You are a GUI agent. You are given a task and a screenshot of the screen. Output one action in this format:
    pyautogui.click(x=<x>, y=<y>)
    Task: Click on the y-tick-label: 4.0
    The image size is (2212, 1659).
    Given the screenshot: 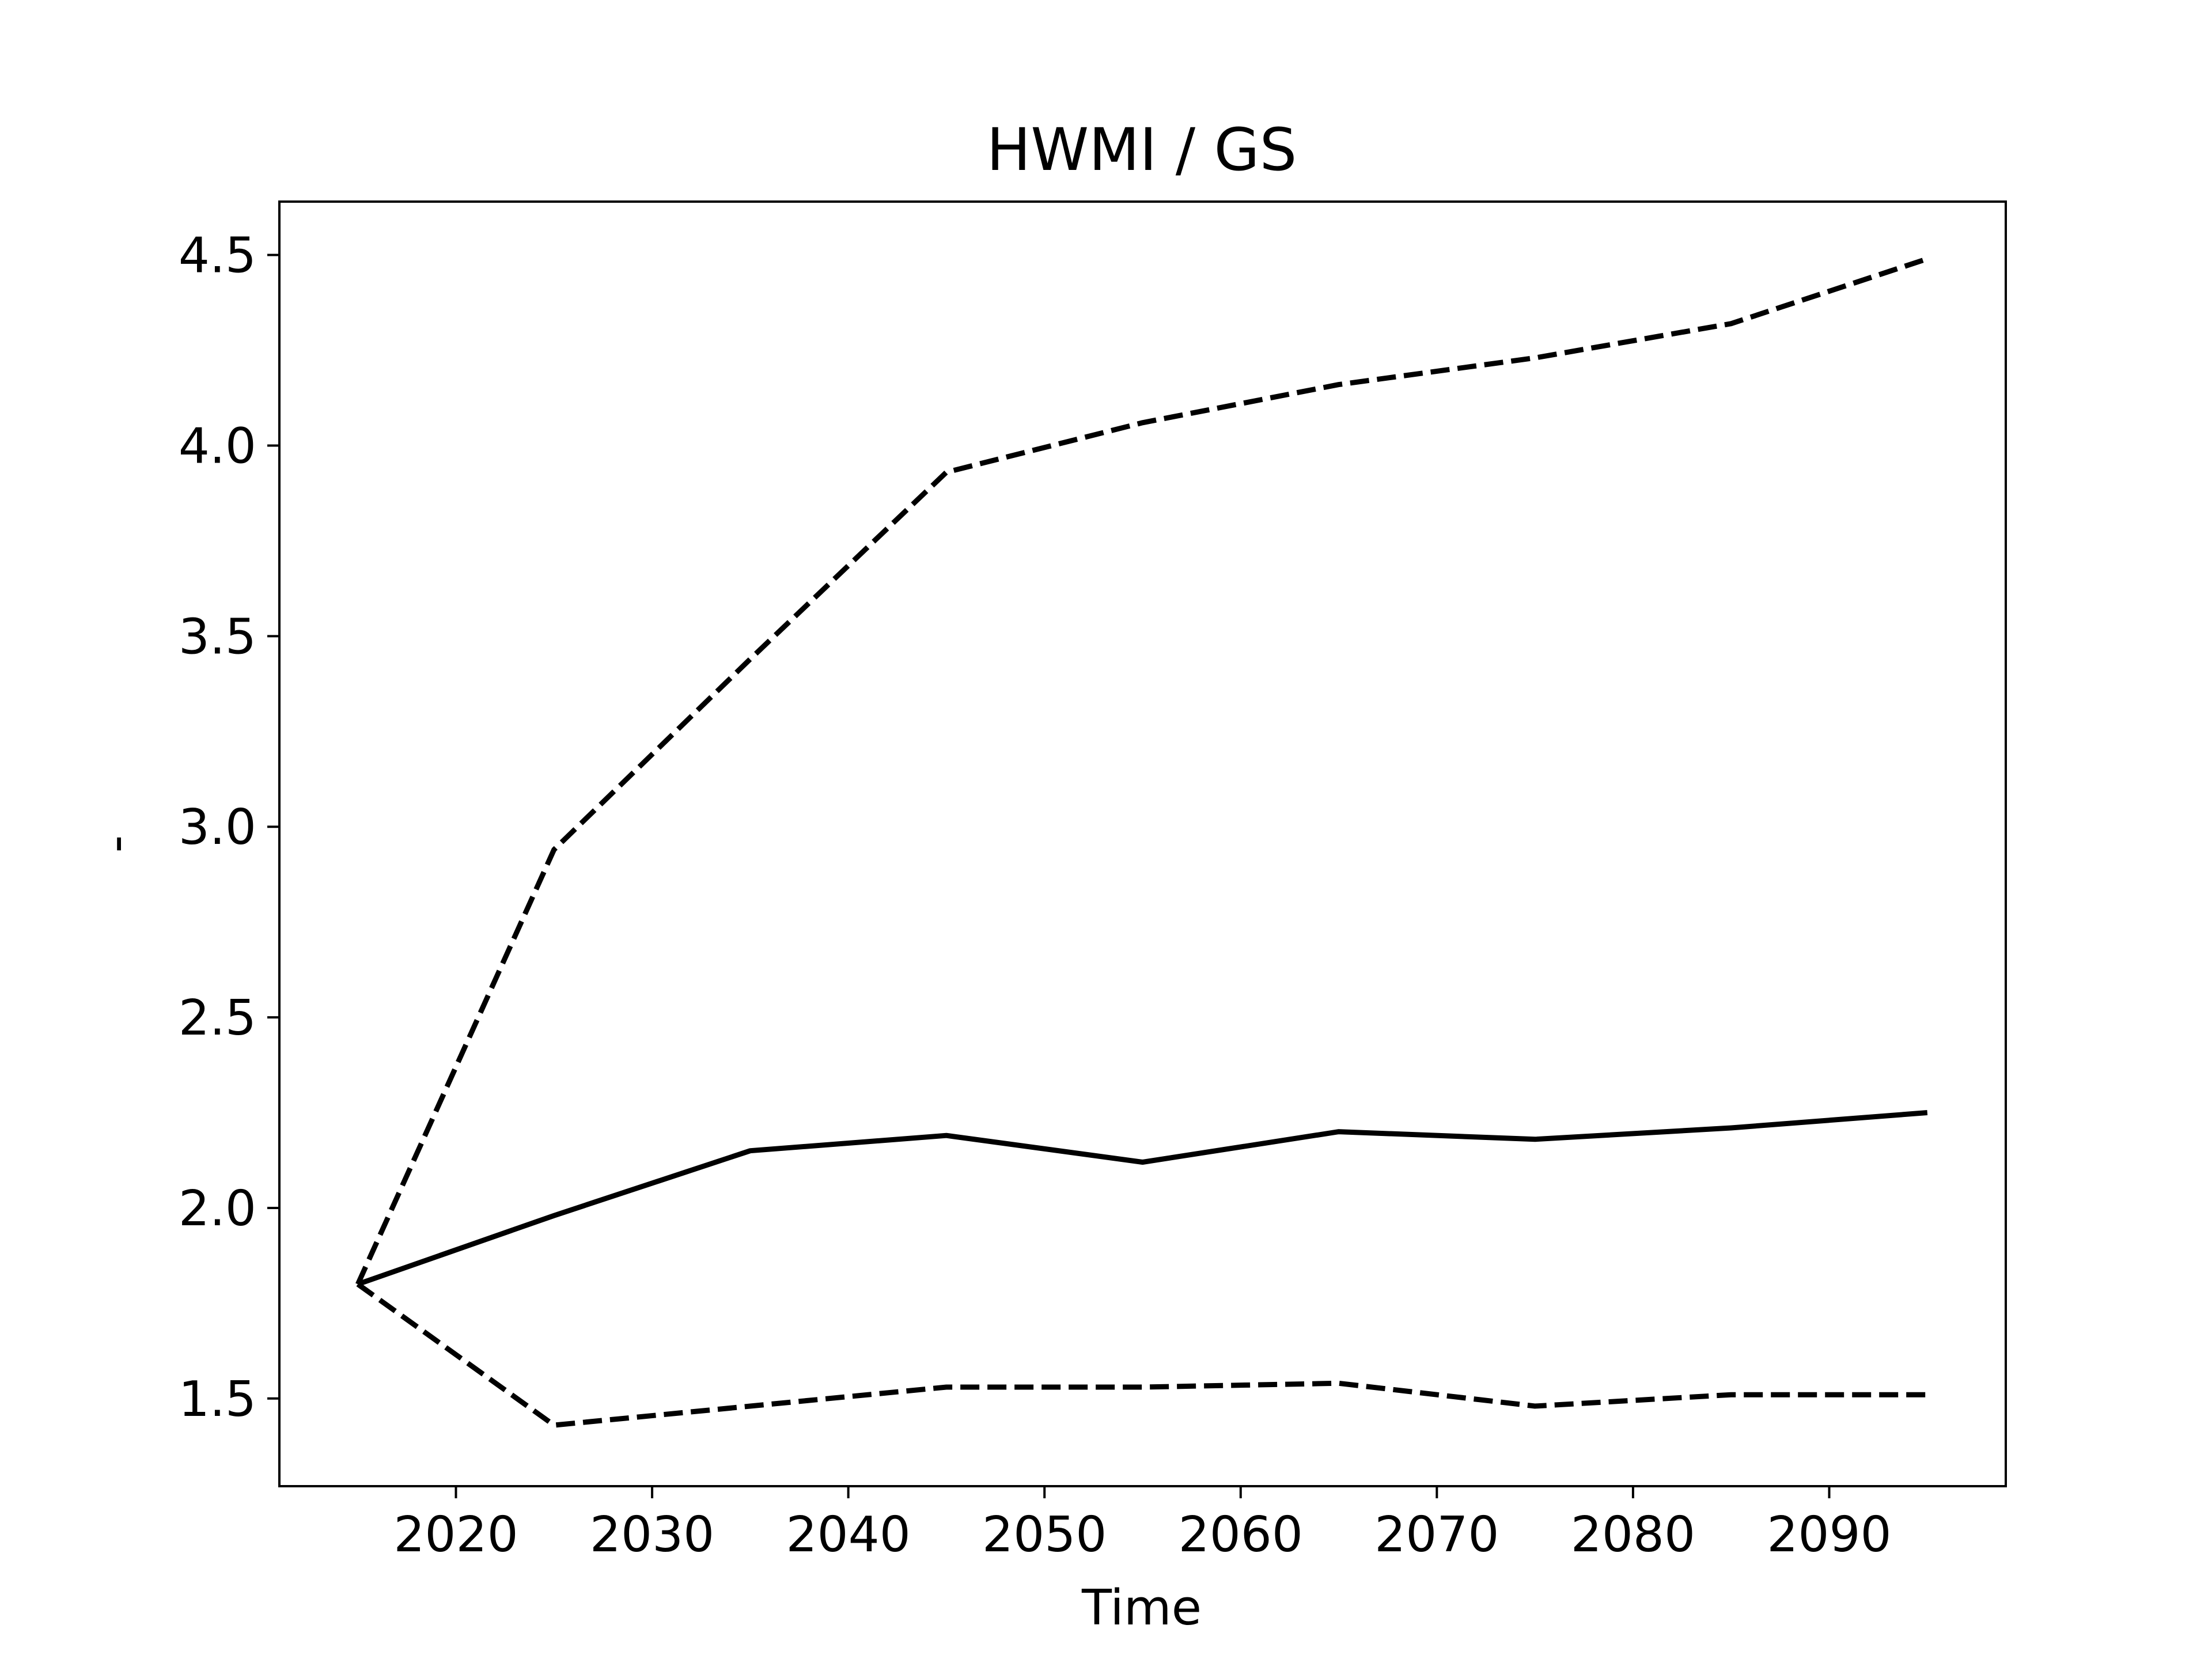 What is the action you would take?
    pyautogui.click(x=217, y=446)
    